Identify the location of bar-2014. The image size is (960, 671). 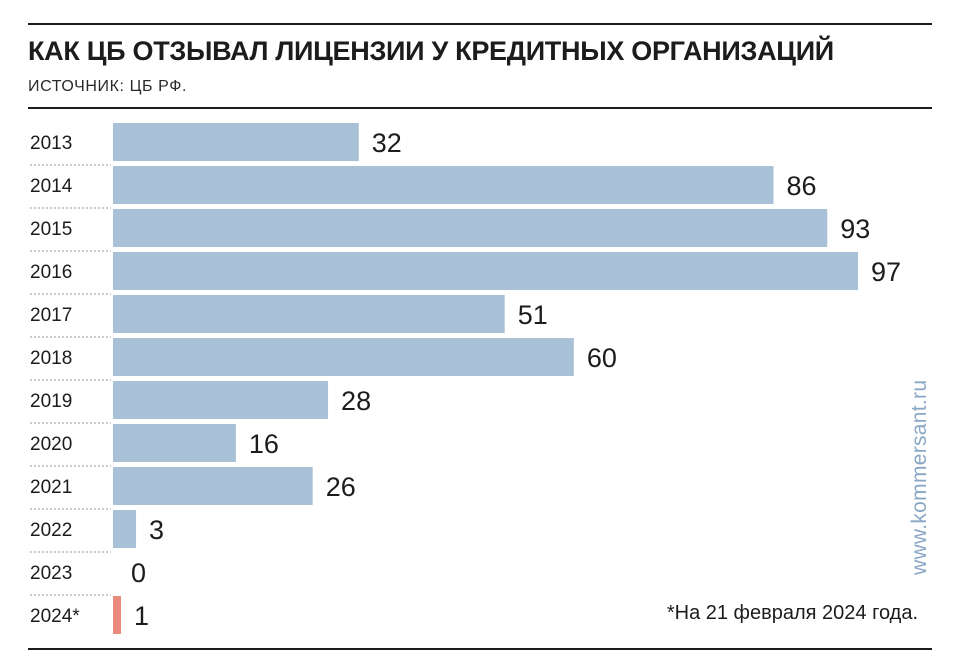
(443, 185).